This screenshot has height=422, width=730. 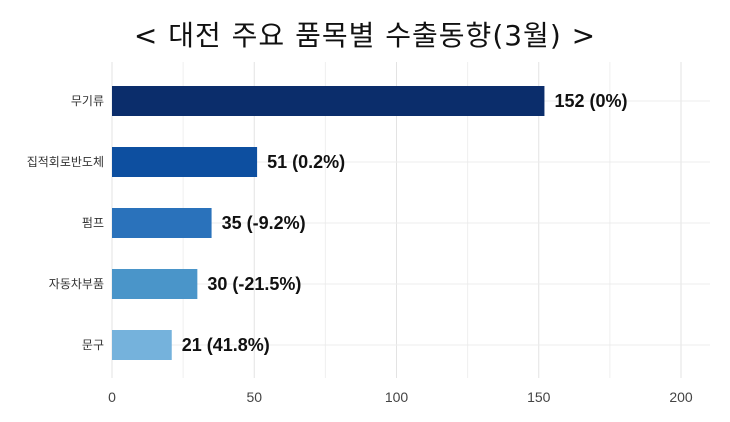 I want to click on x-tick-label: 0, so click(x=112, y=397).